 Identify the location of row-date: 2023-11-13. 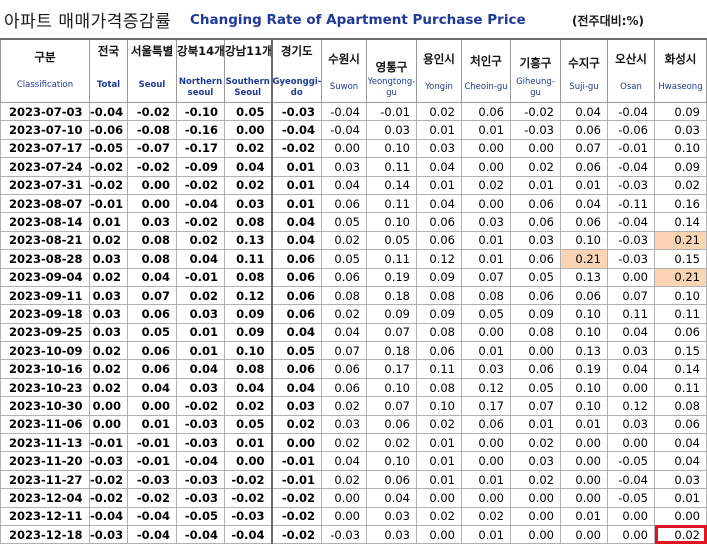
(45, 443).